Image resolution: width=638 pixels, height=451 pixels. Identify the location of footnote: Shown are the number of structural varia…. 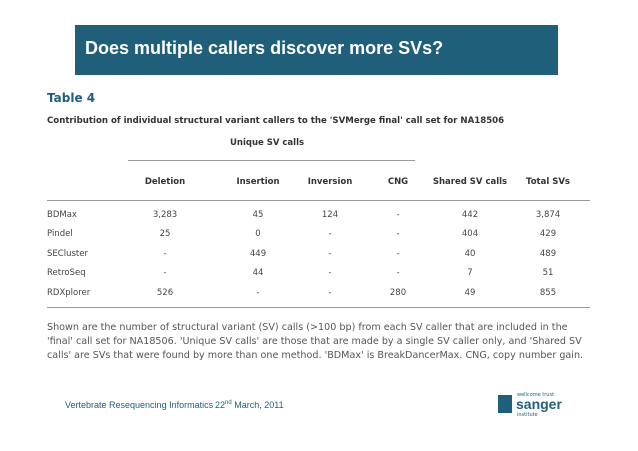
(315, 341).